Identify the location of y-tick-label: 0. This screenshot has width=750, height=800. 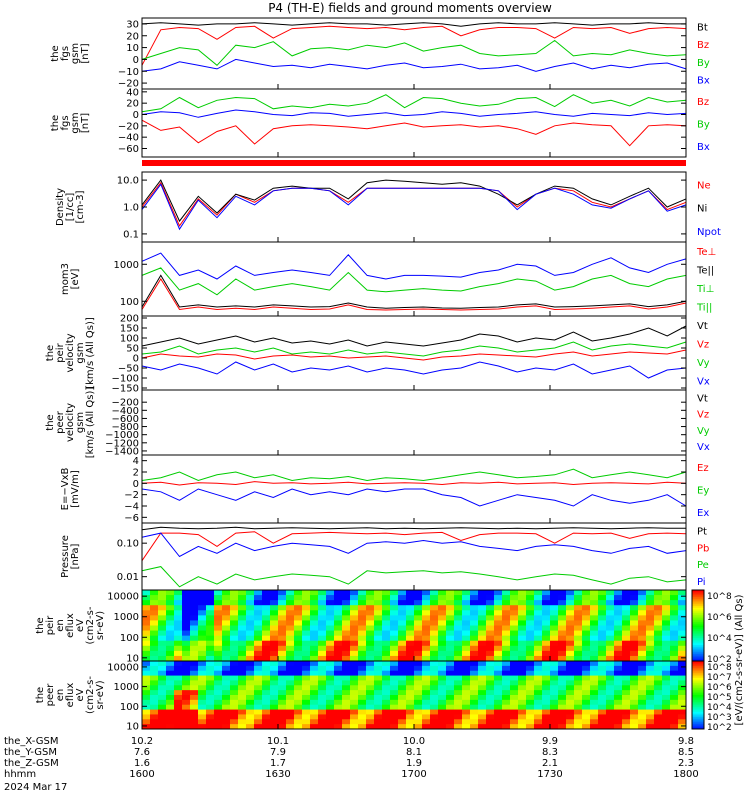
(136, 60).